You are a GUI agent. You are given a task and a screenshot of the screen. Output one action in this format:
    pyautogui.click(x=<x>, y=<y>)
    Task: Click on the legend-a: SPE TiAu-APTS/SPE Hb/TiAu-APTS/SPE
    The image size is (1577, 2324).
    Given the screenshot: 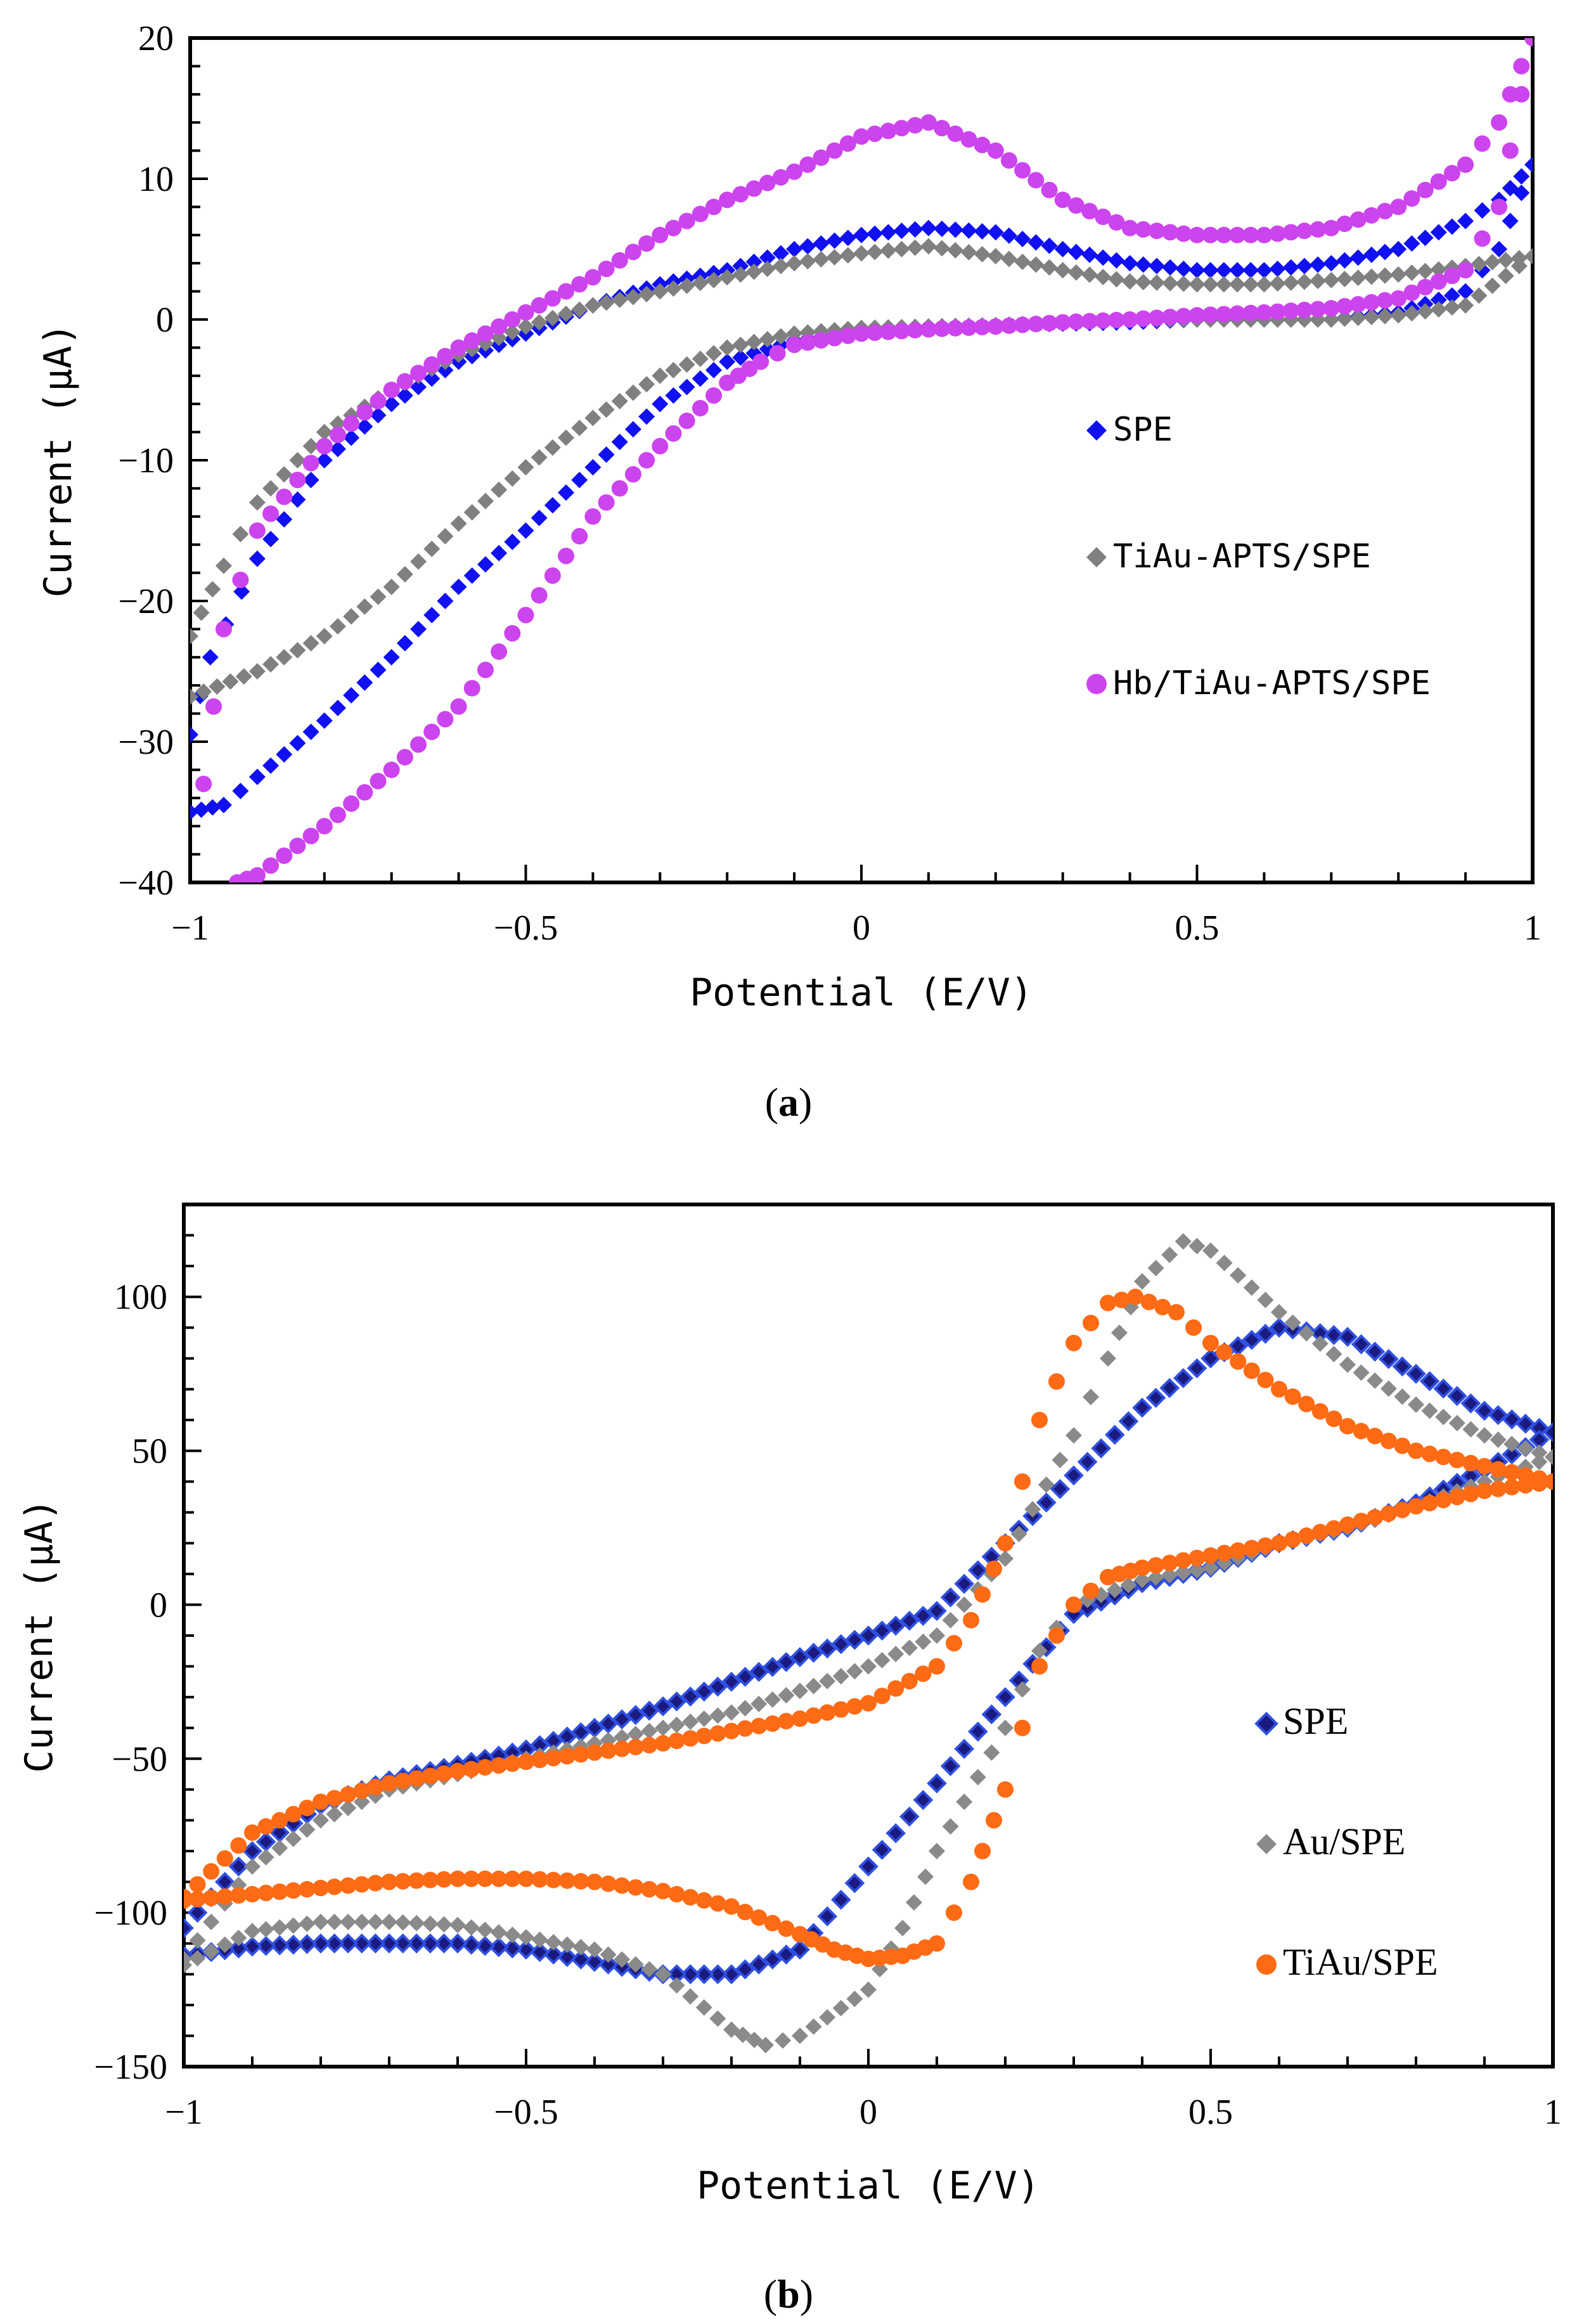 What is the action you would take?
    pyautogui.click(x=1258, y=557)
    